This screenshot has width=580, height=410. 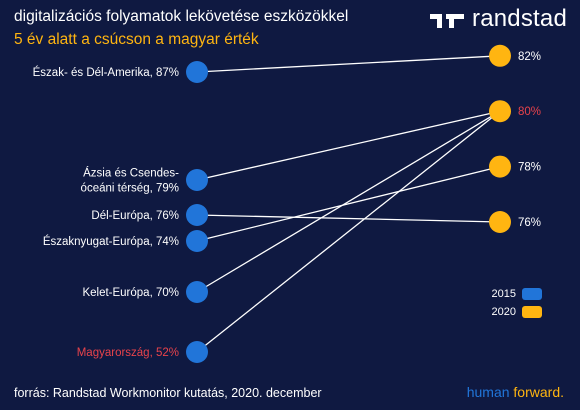 I want to click on value-label-2020-eszak-es-del-amerika: 82%, so click(x=529, y=57).